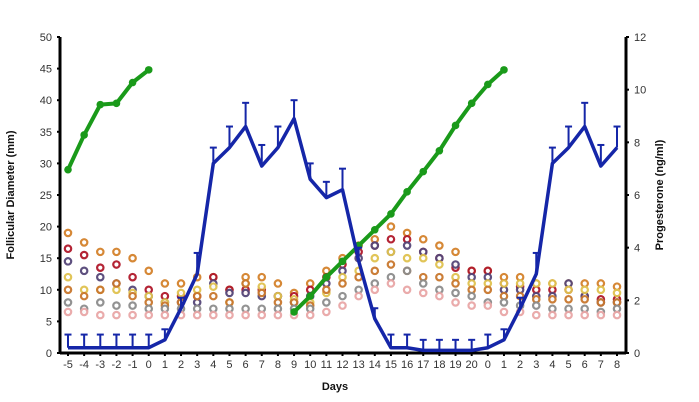 This screenshot has width=699, height=402. Describe the element at coordinates (640, 38) in the screenshot. I see `right-tick-label: 12` at that location.